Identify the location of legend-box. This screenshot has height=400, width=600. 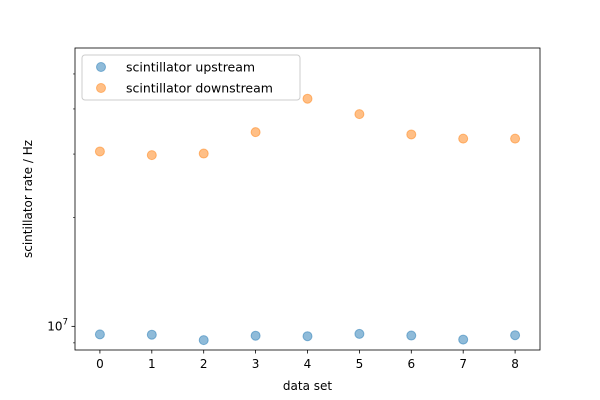
(191, 77).